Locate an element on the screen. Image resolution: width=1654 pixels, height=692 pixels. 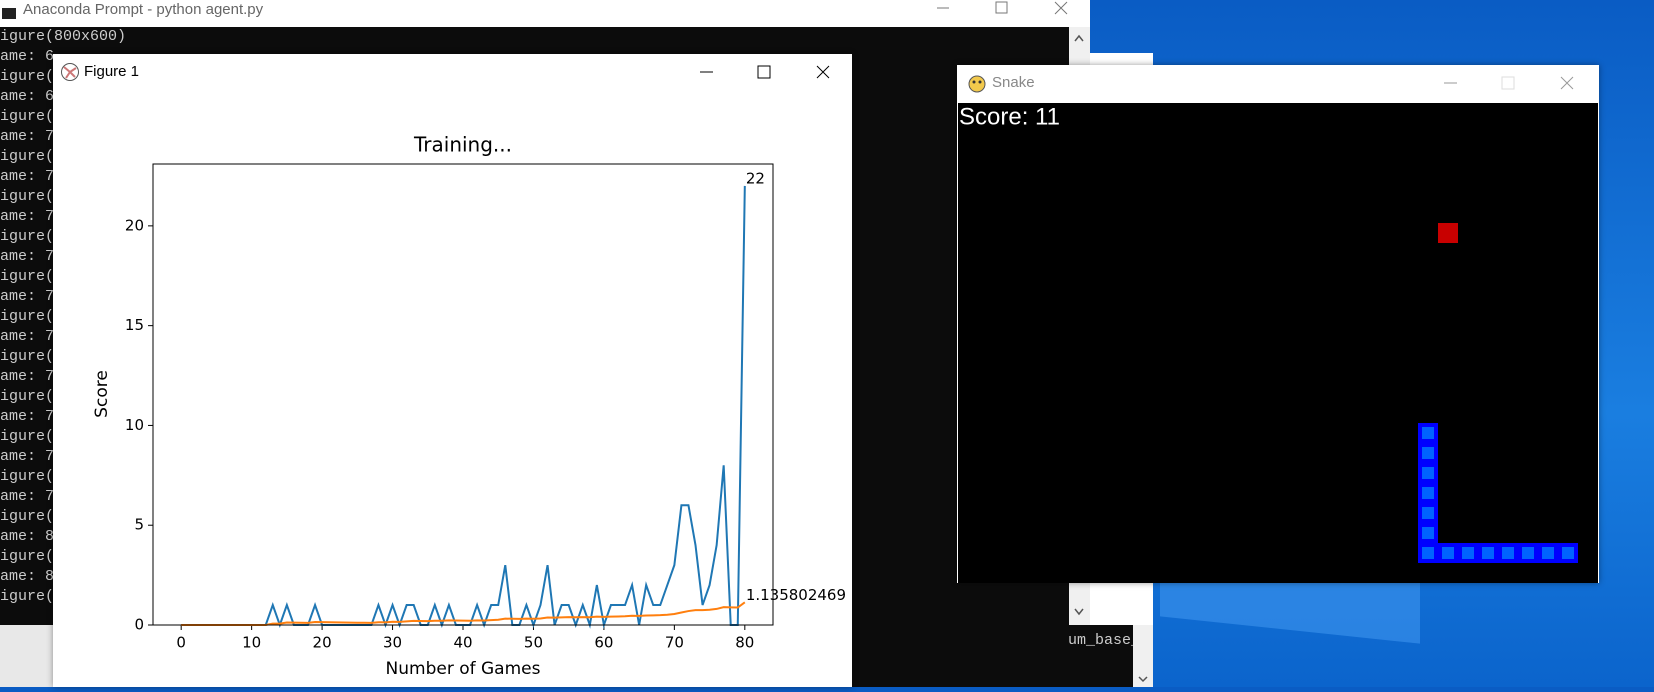
y-tick-label: 15 is located at coordinates (134, 325).